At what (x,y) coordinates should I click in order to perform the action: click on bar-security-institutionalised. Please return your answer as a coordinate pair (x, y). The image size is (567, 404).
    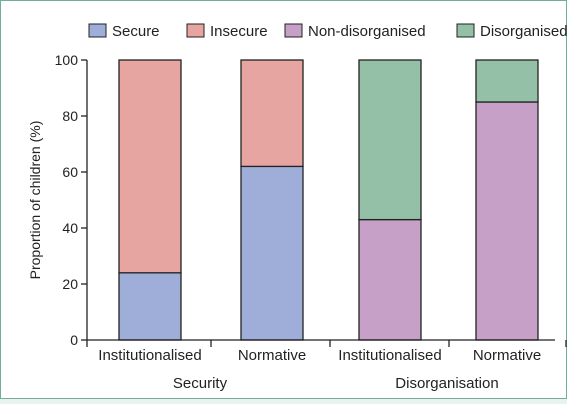
    Looking at the image, I should click on (150, 200).